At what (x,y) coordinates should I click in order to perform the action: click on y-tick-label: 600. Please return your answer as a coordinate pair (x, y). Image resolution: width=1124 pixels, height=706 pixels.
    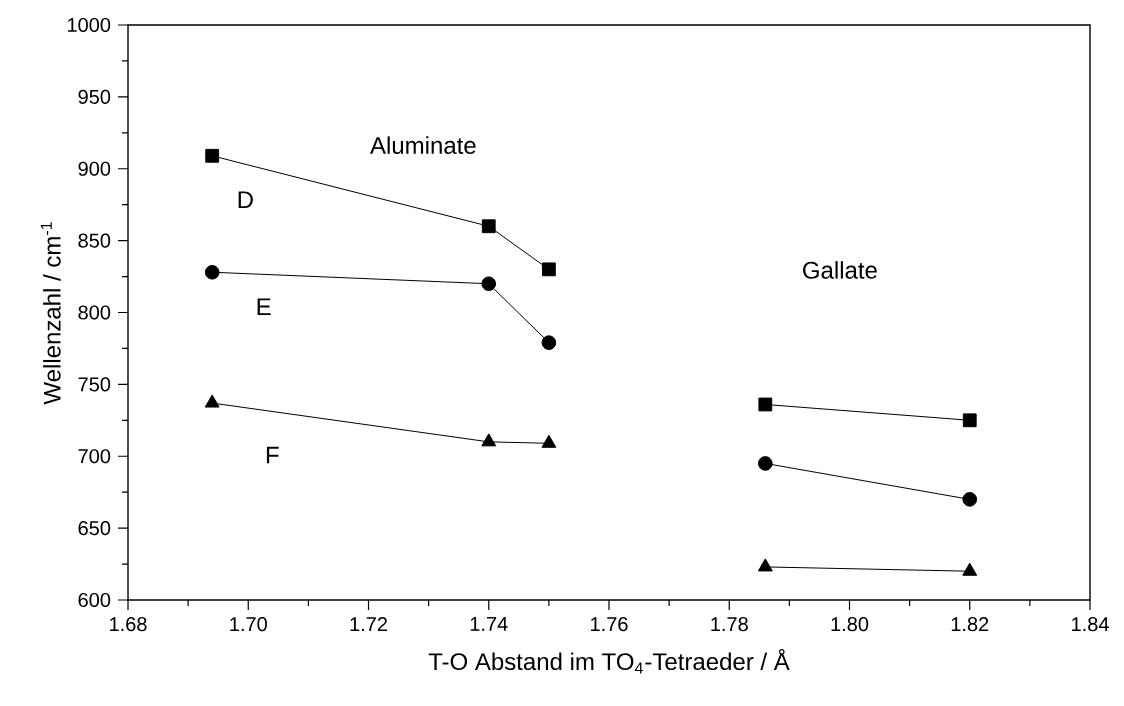
    Looking at the image, I should click on (94, 600).